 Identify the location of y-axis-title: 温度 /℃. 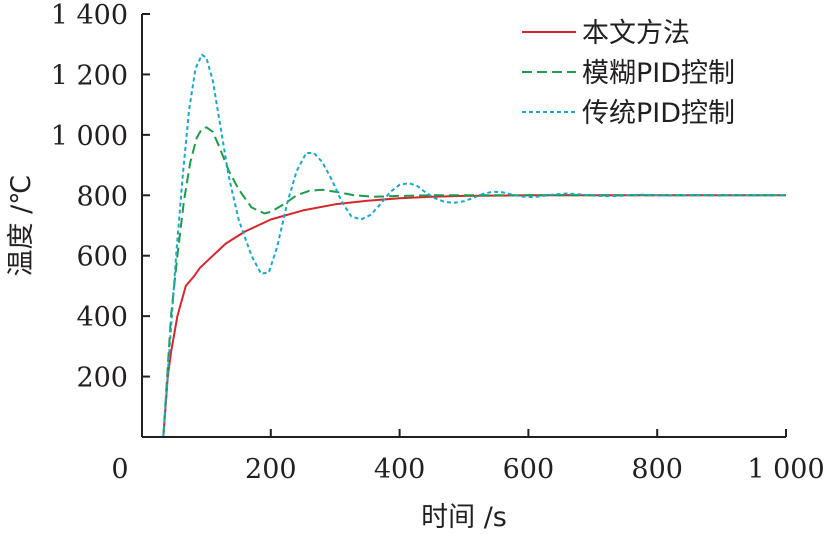
(21, 225).